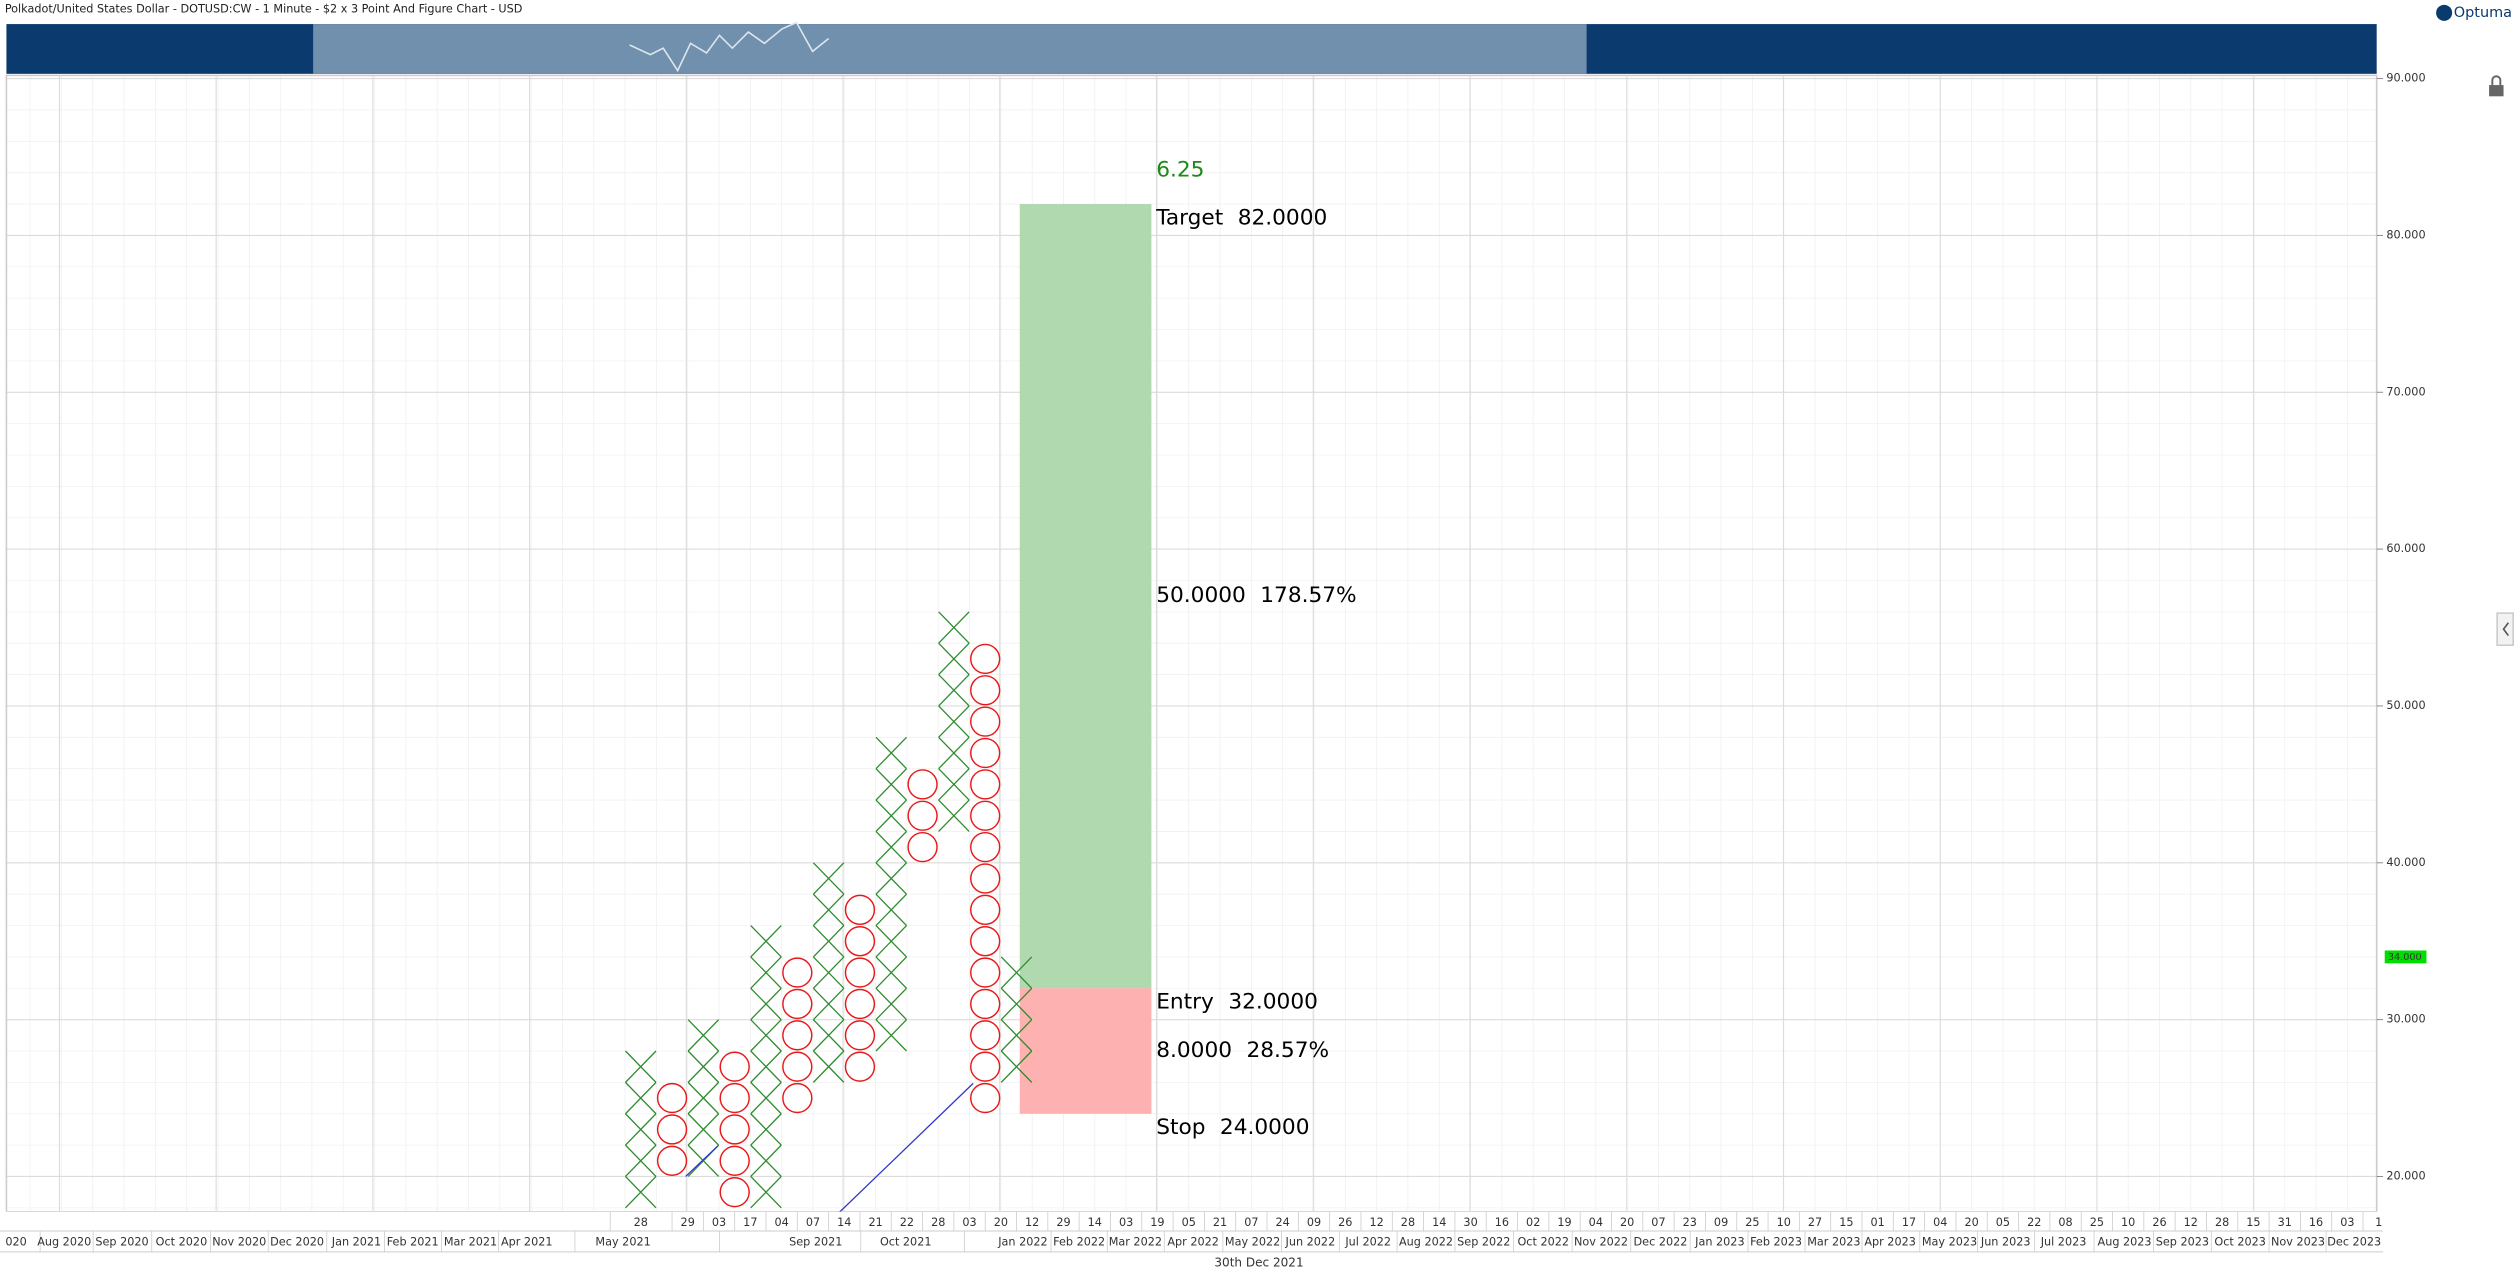 This screenshot has height=1284, width=2518. Describe the element at coordinates (1314, 1222) in the screenshot. I see `x-day-label: 09` at that location.